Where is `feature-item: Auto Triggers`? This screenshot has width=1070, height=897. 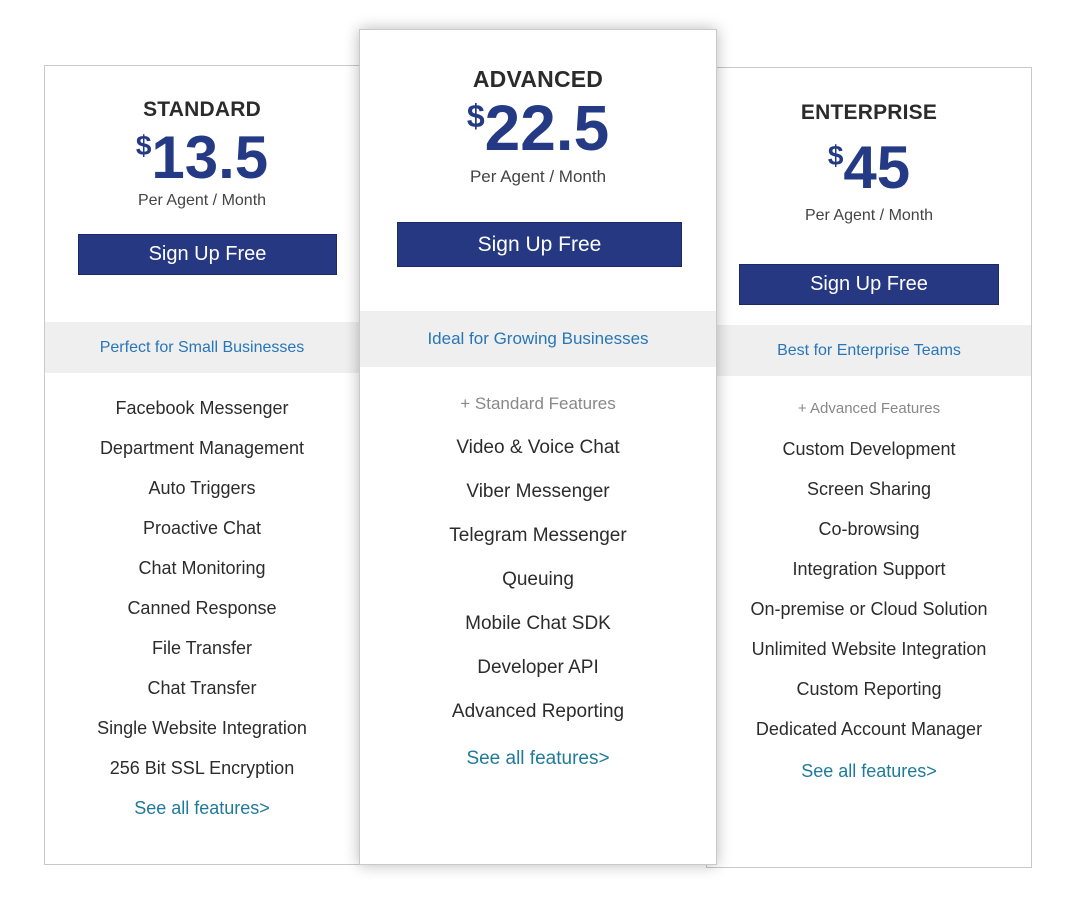 feature-item: Auto Triggers is located at coordinates (202, 488).